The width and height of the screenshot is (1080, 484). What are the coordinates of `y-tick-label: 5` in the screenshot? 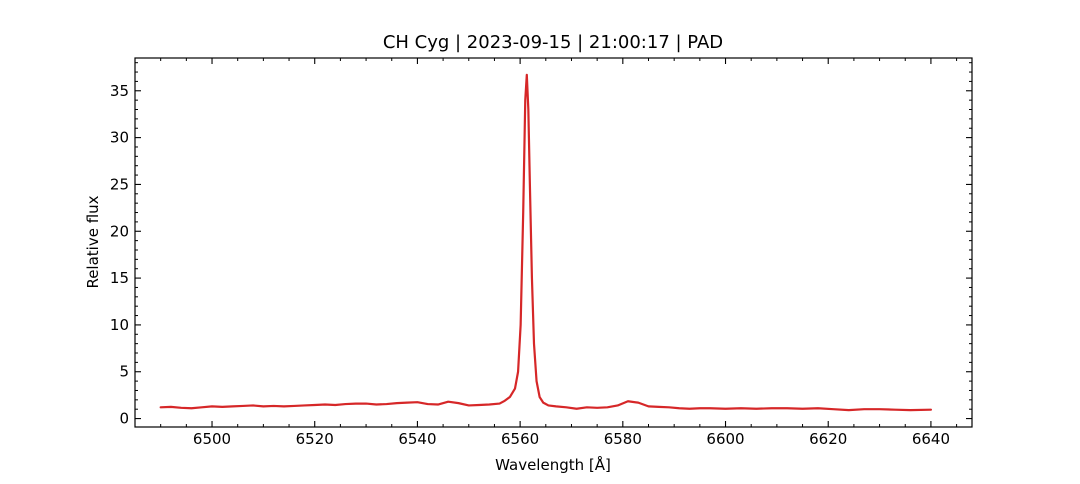 It's located at (124, 372).